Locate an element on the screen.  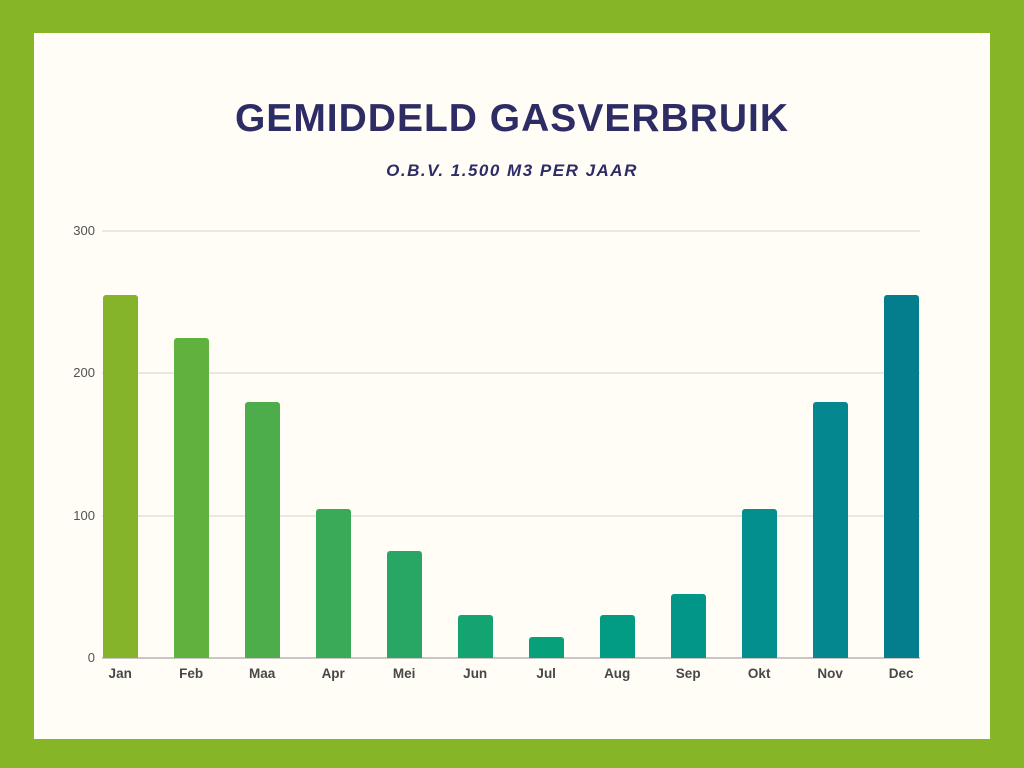
bar-okt is located at coordinates (759, 583).